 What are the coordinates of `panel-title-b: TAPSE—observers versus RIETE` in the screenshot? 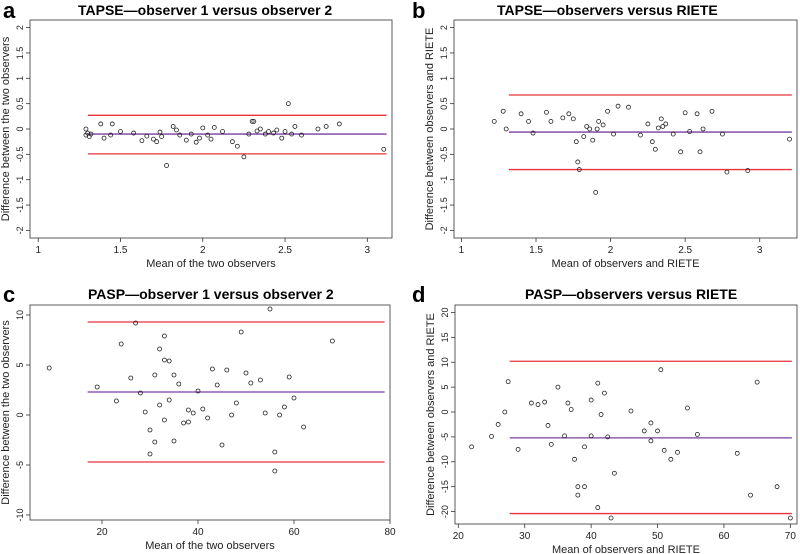 It's located at (607, 10).